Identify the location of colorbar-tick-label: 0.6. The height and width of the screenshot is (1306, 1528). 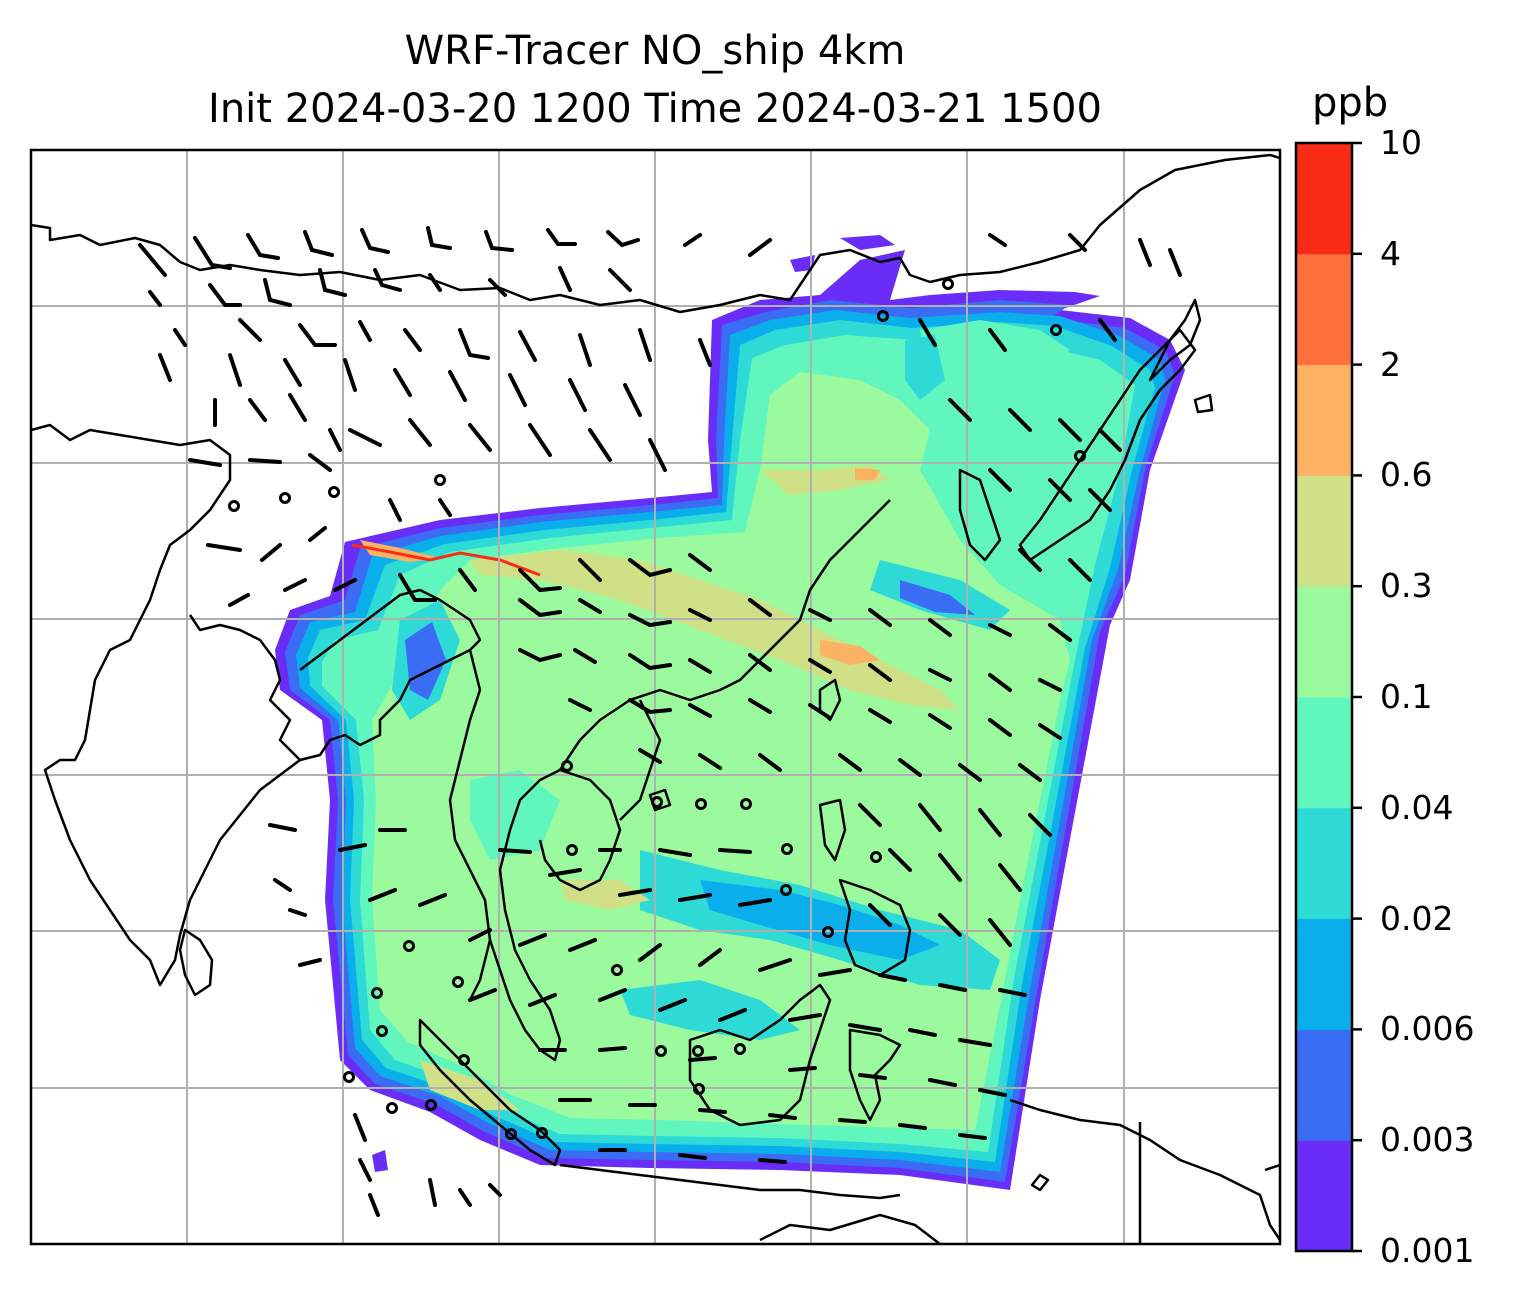
(1406, 475).